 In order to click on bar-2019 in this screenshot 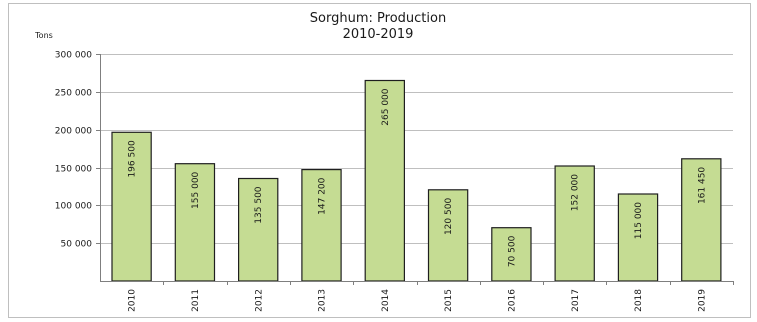, I will do `click(701, 220)`.